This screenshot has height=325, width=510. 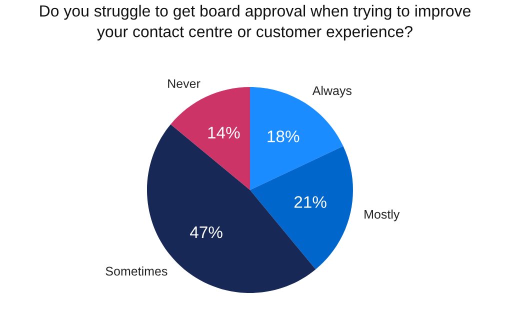 I want to click on slice-label: Always, so click(x=332, y=92).